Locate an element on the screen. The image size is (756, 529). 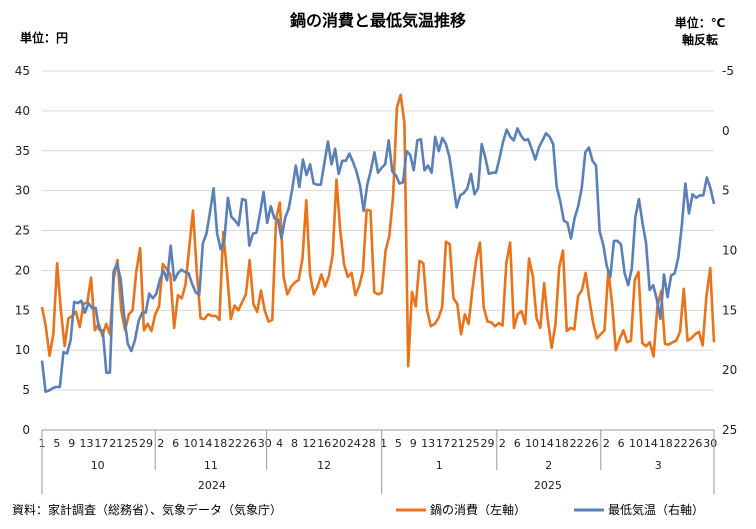
right-tick-label: 25 is located at coordinates (729, 430).